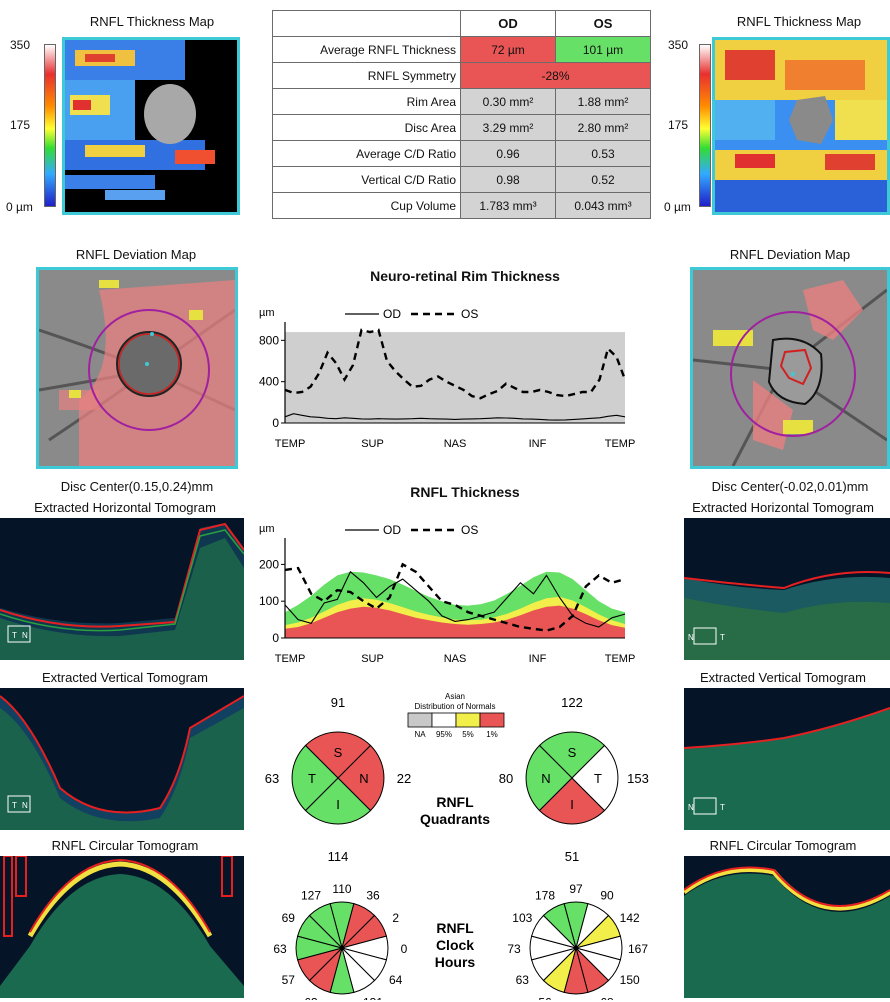 The height and width of the screenshot is (1002, 890). I want to click on os-clock-value: 97, so click(576, 889).